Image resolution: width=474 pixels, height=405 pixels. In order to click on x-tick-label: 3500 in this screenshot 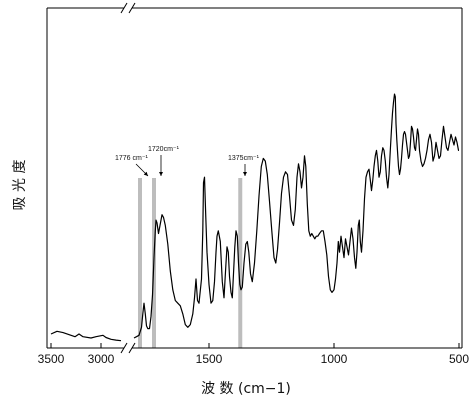, I will do `click(51, 359)`.